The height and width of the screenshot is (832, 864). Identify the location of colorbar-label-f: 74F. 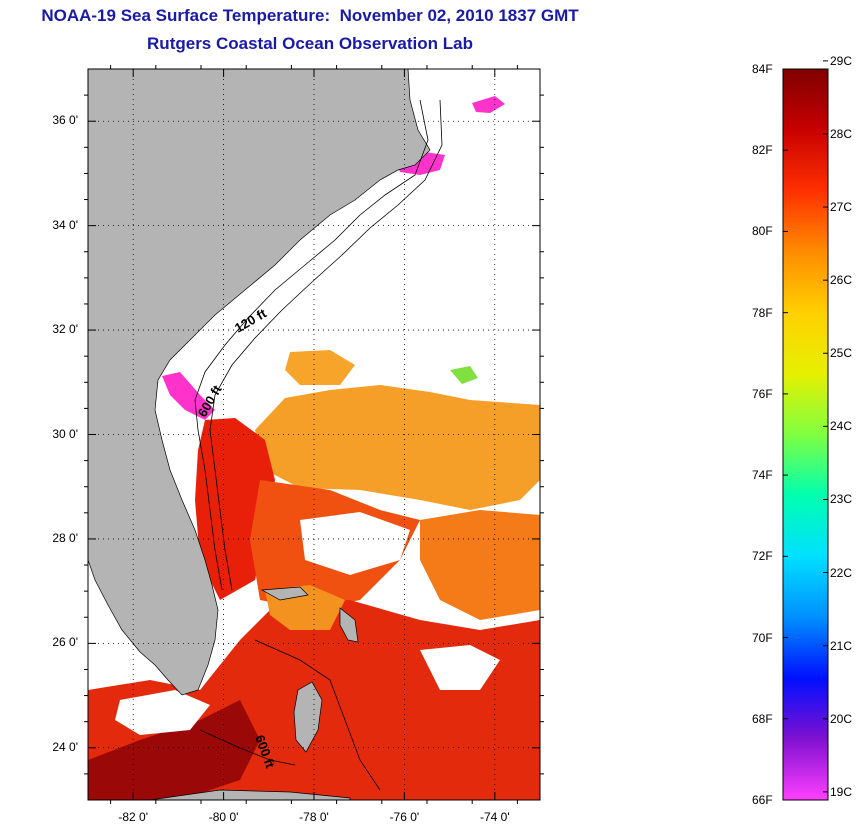
(762, 475).